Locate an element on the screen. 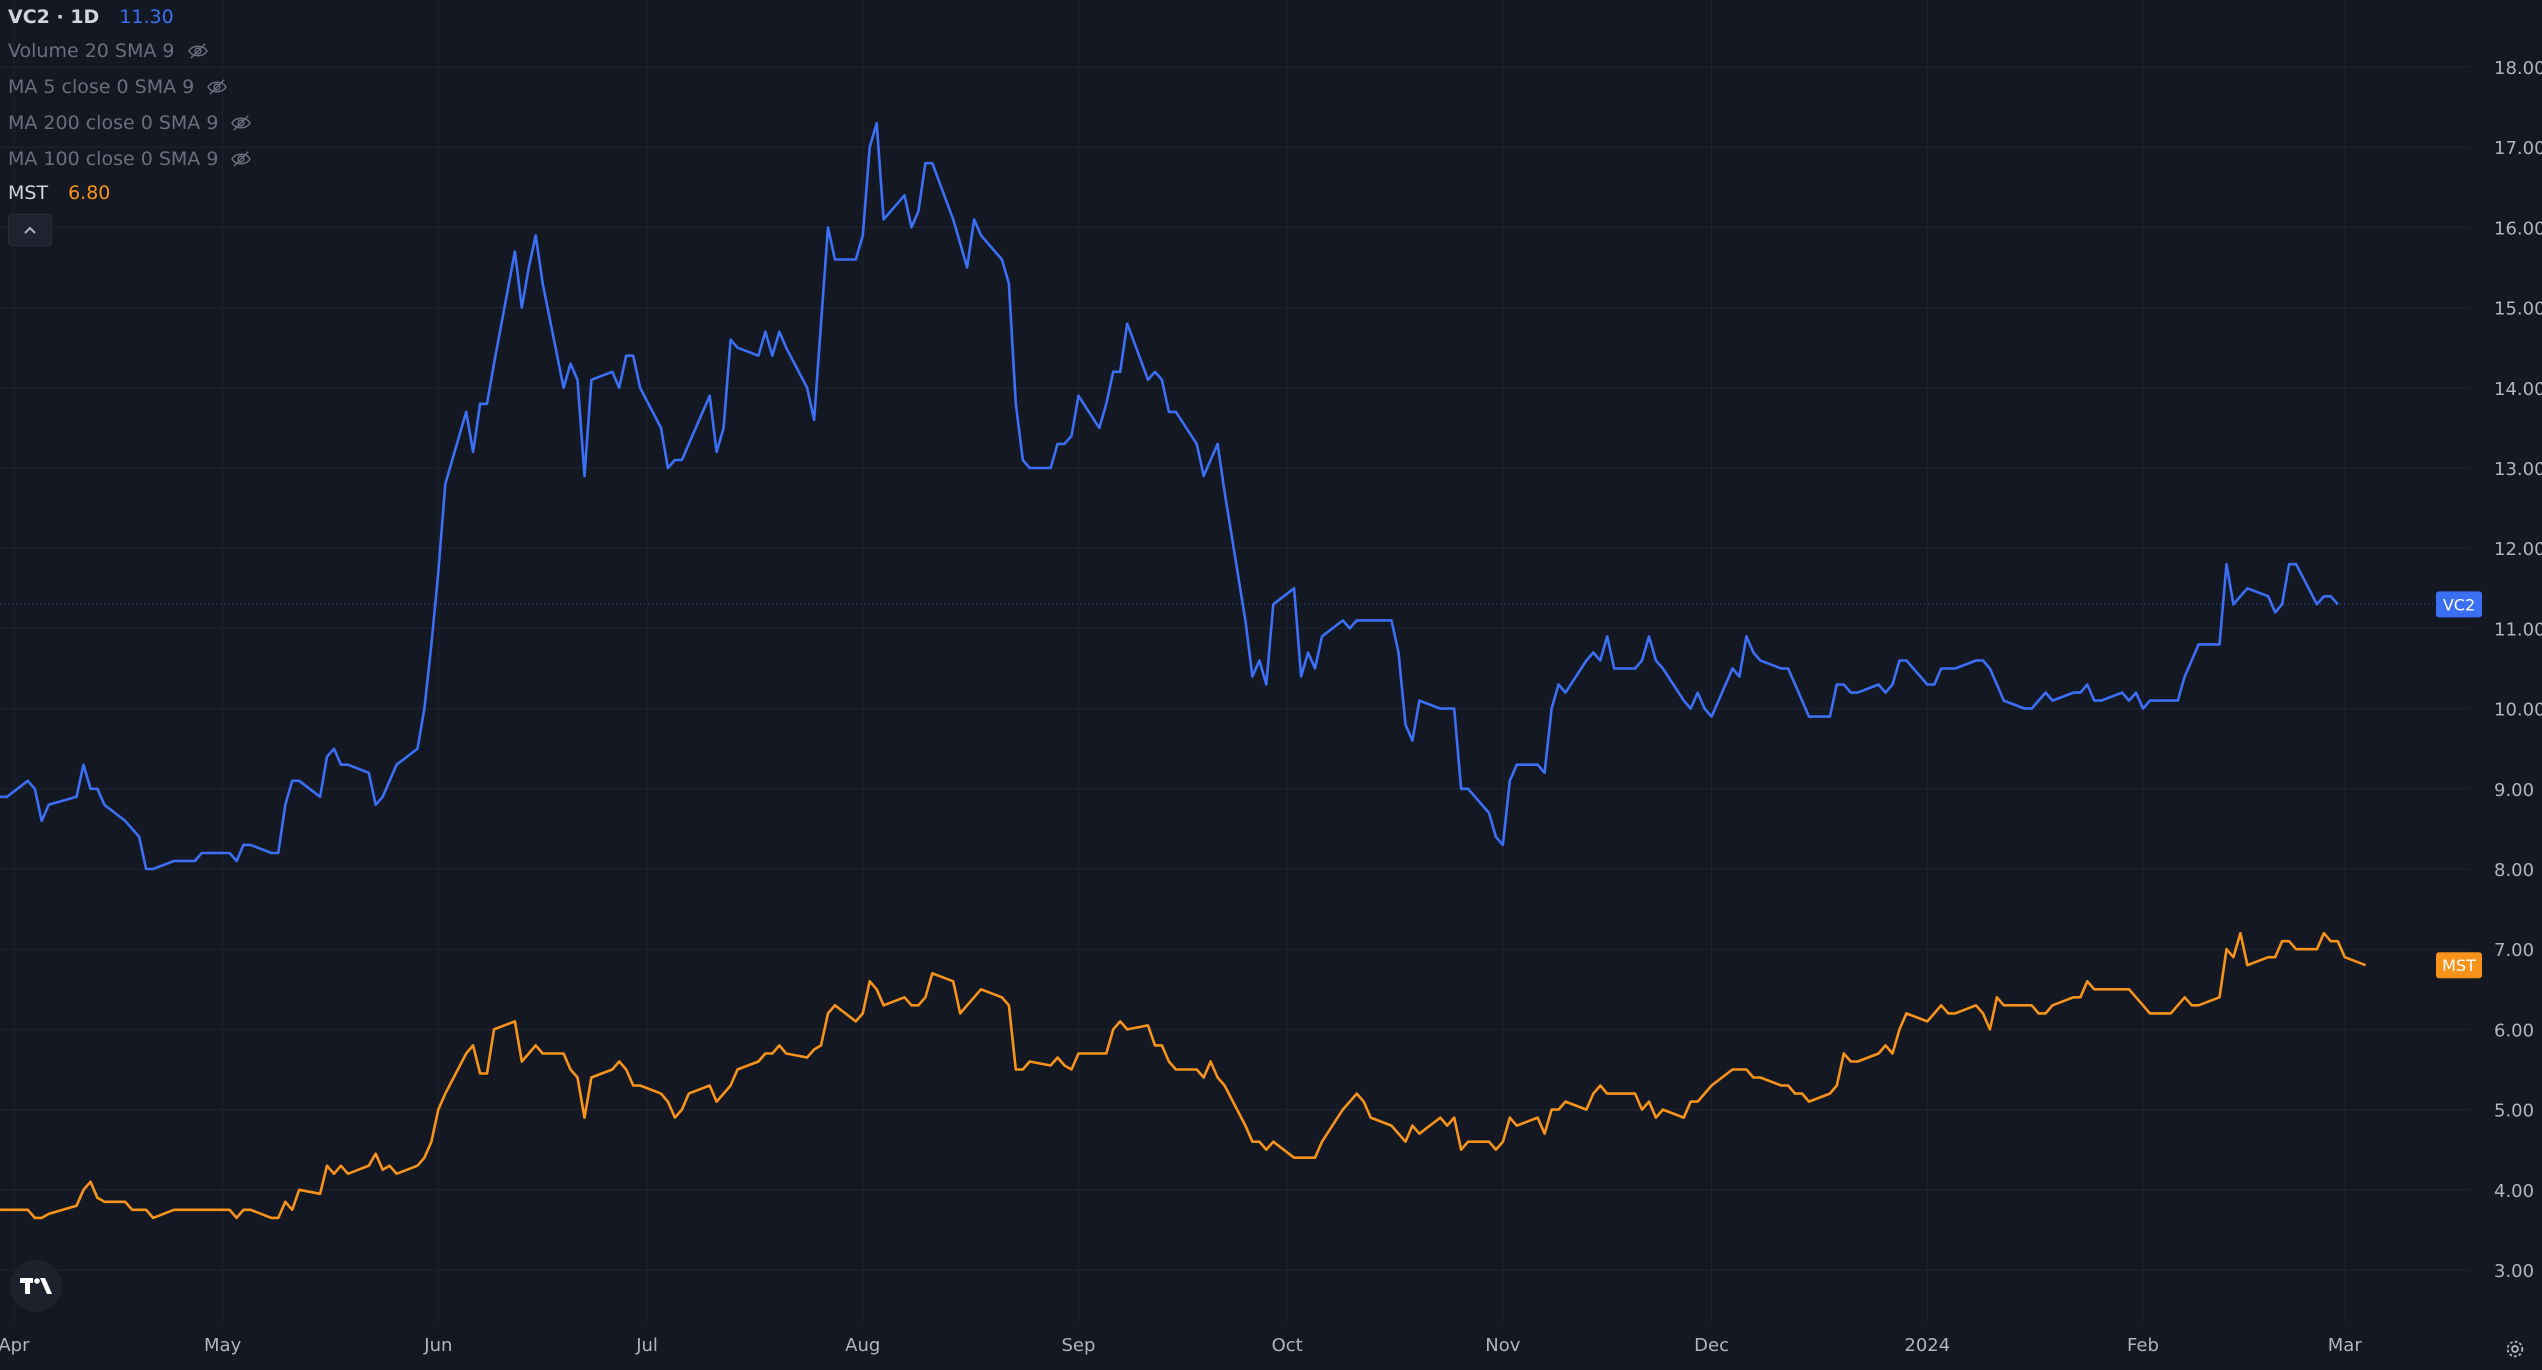 This screenshot has width=2542, height=1370. study-ma100: MA 100 close 0 SMA 9 is located at coordinates (130, 159).